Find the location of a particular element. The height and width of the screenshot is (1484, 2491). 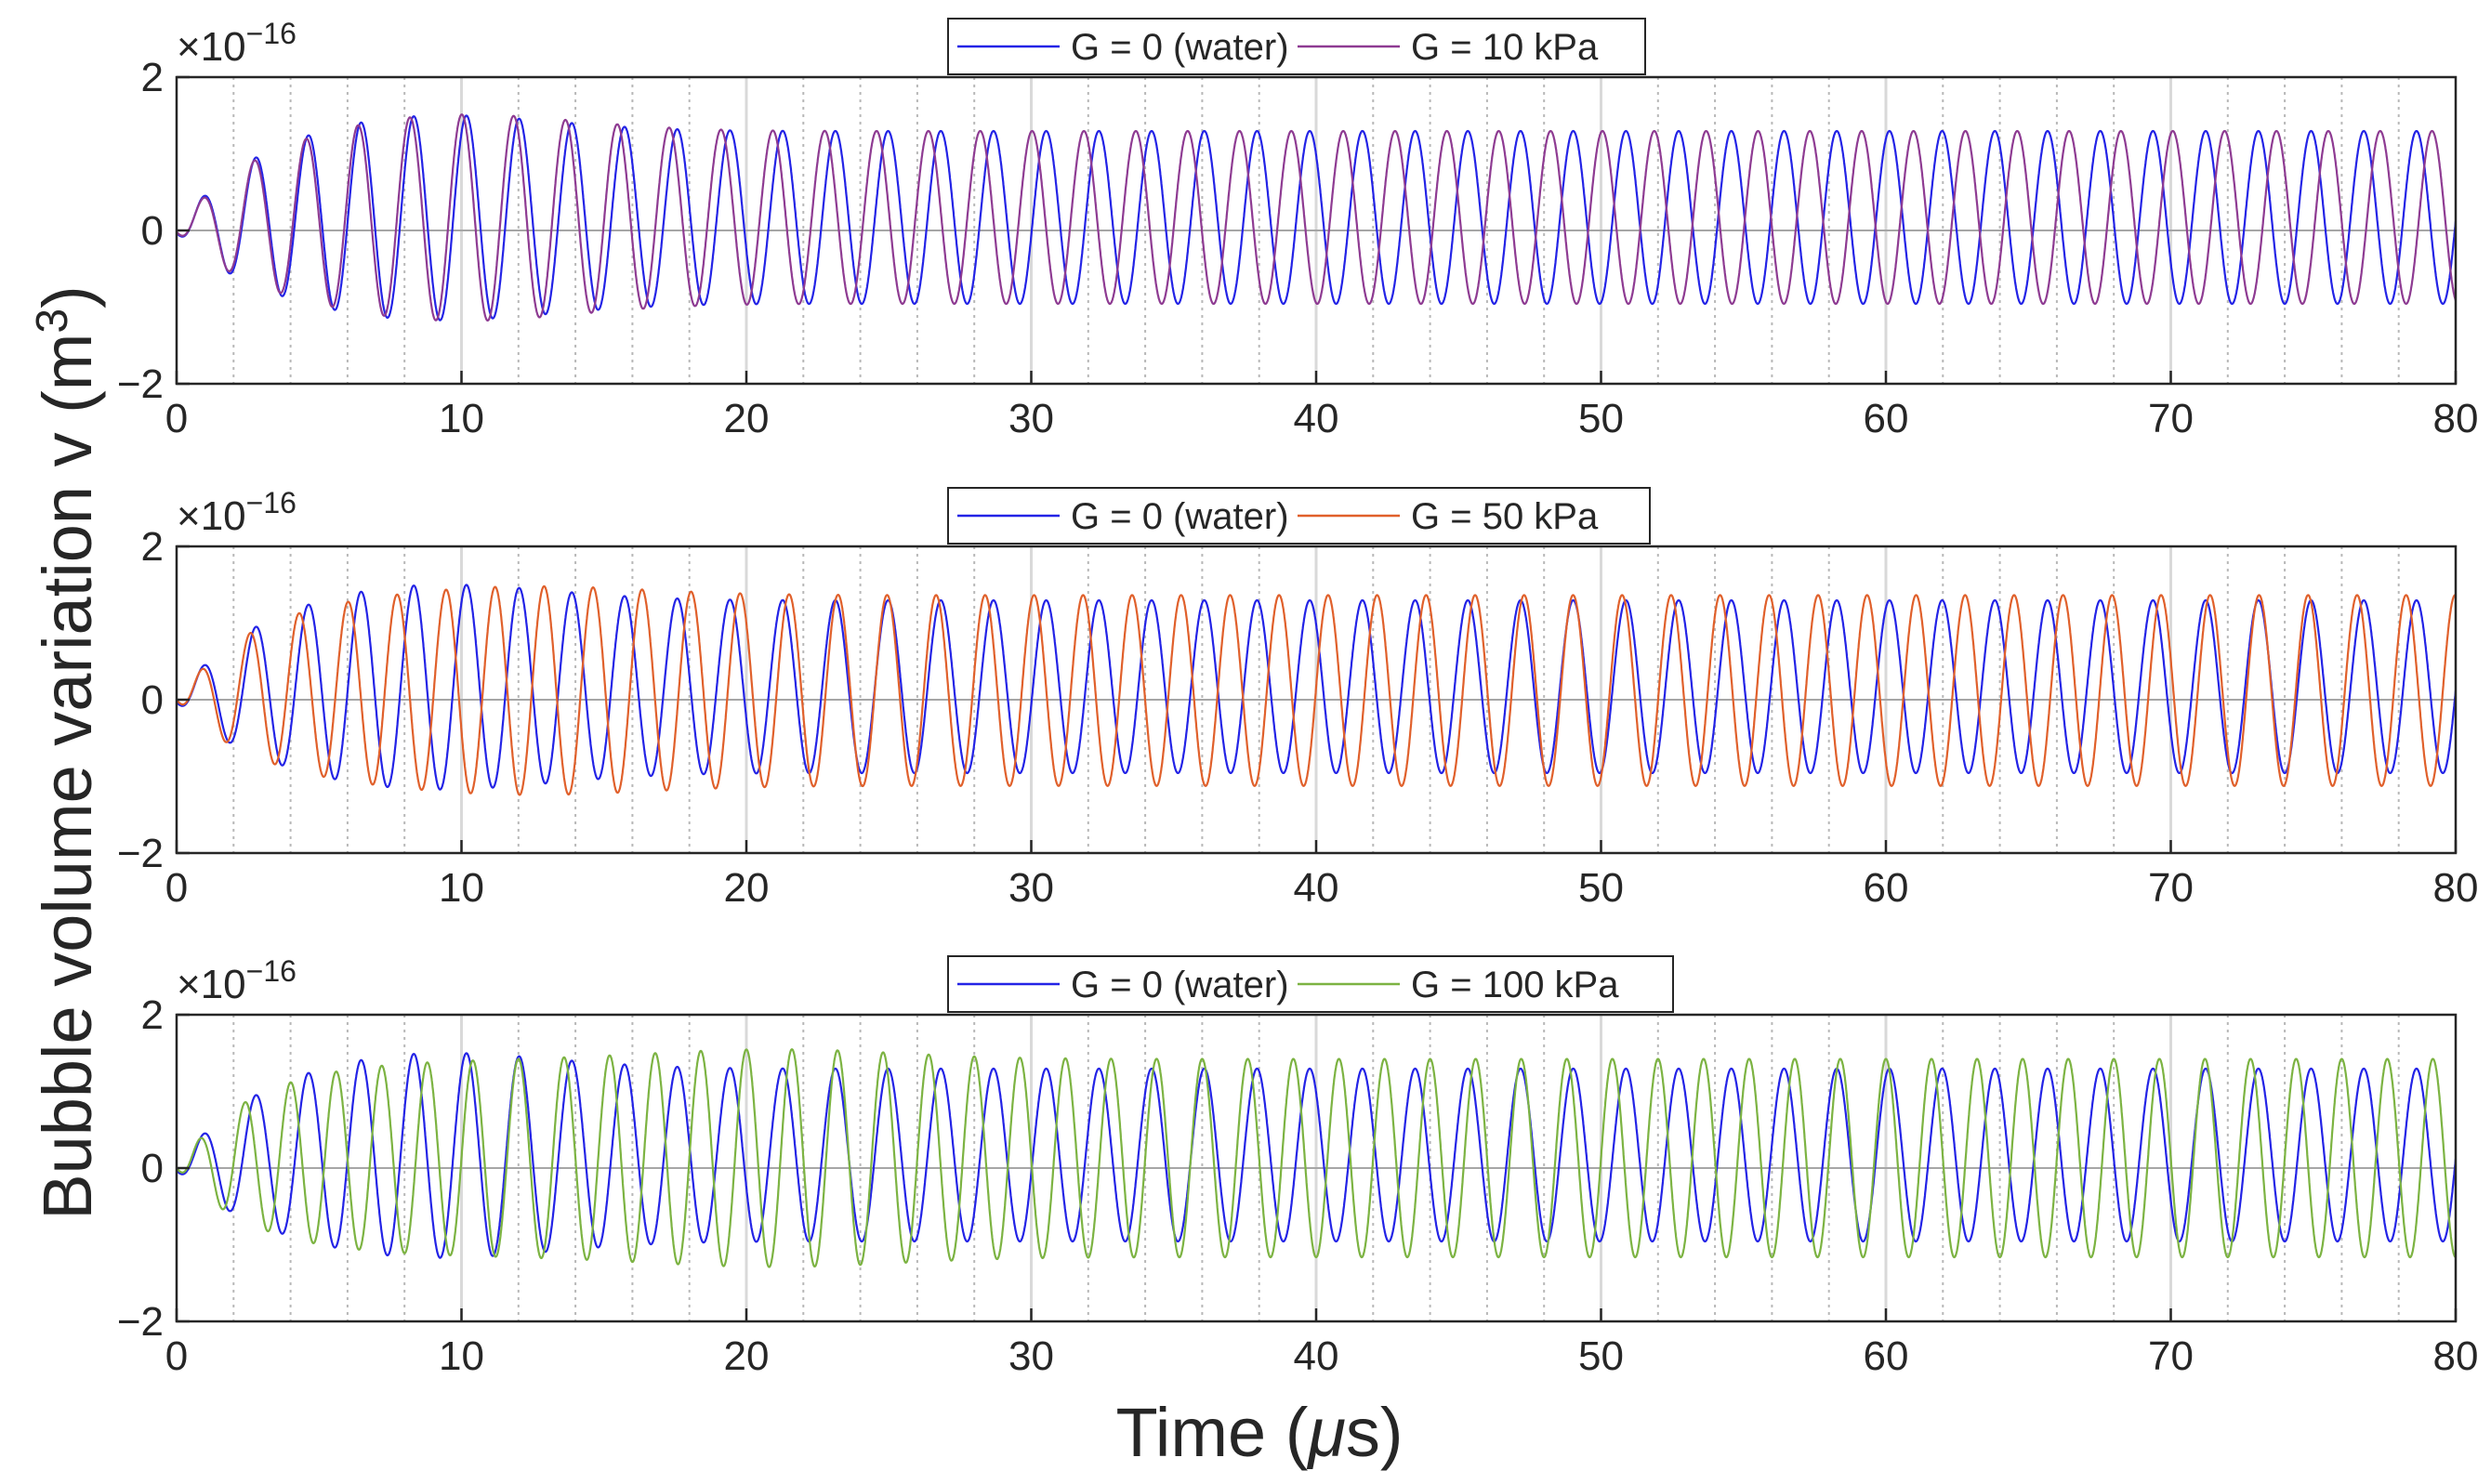

series-line-g100 is located at coordinates (1316, 1158).